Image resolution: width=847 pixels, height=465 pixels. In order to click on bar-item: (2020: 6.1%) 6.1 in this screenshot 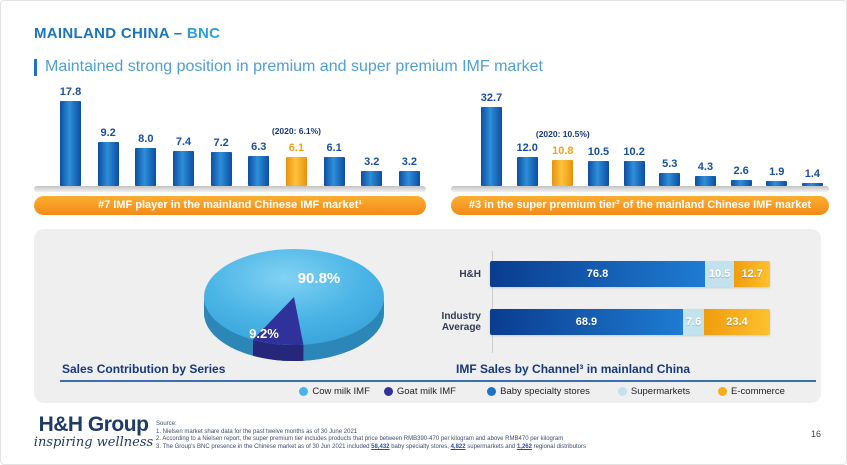, I will do `click(296, 133)`.